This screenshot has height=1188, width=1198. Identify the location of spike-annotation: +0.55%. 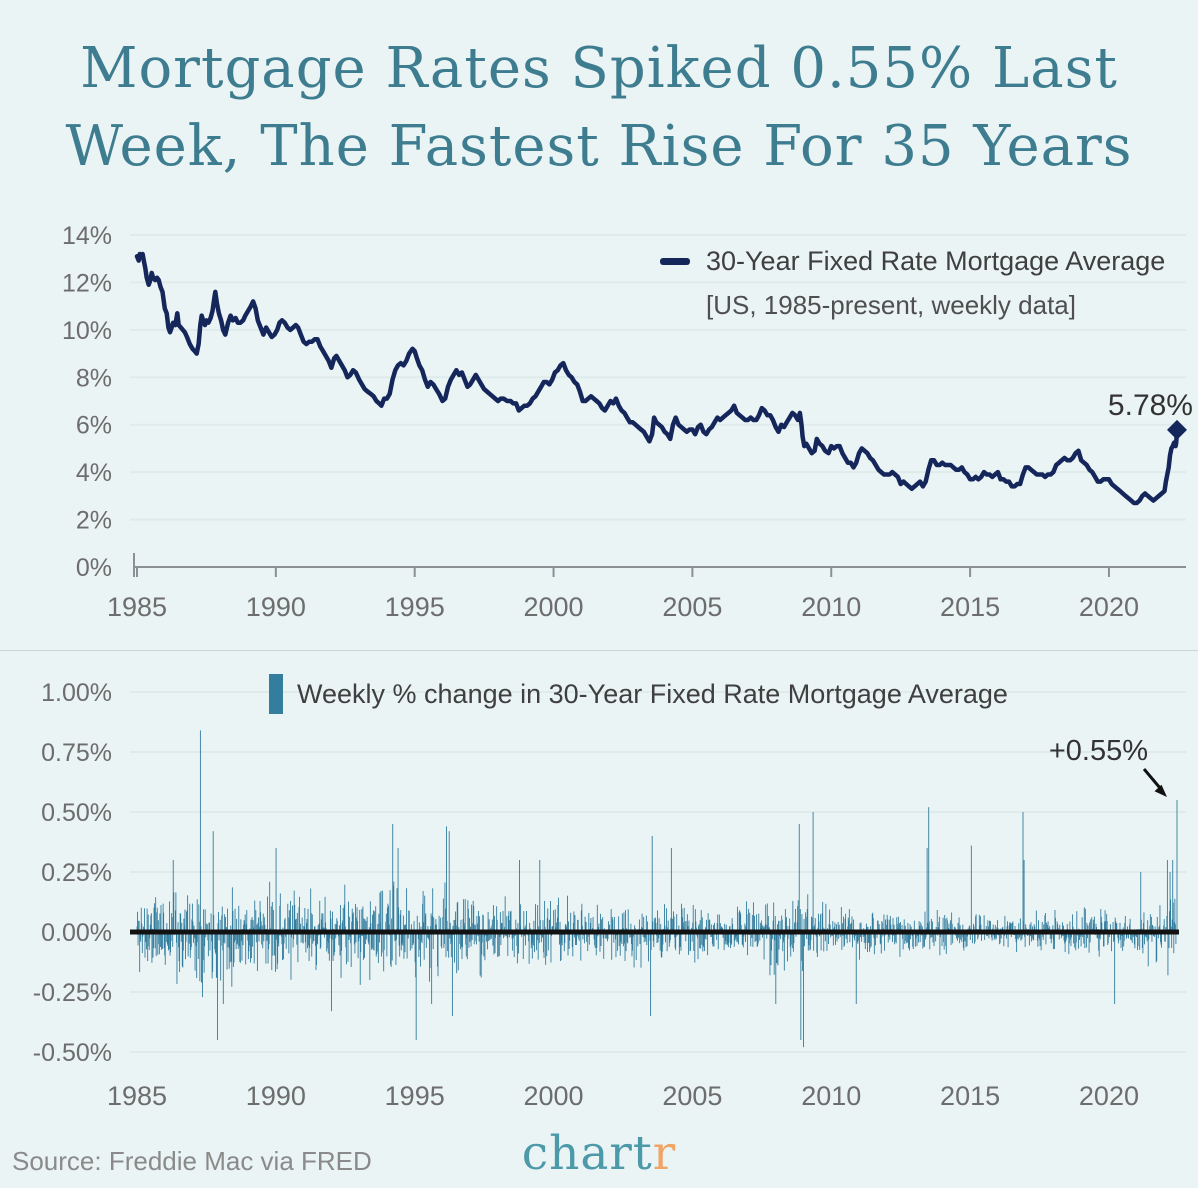
(1098, 751).